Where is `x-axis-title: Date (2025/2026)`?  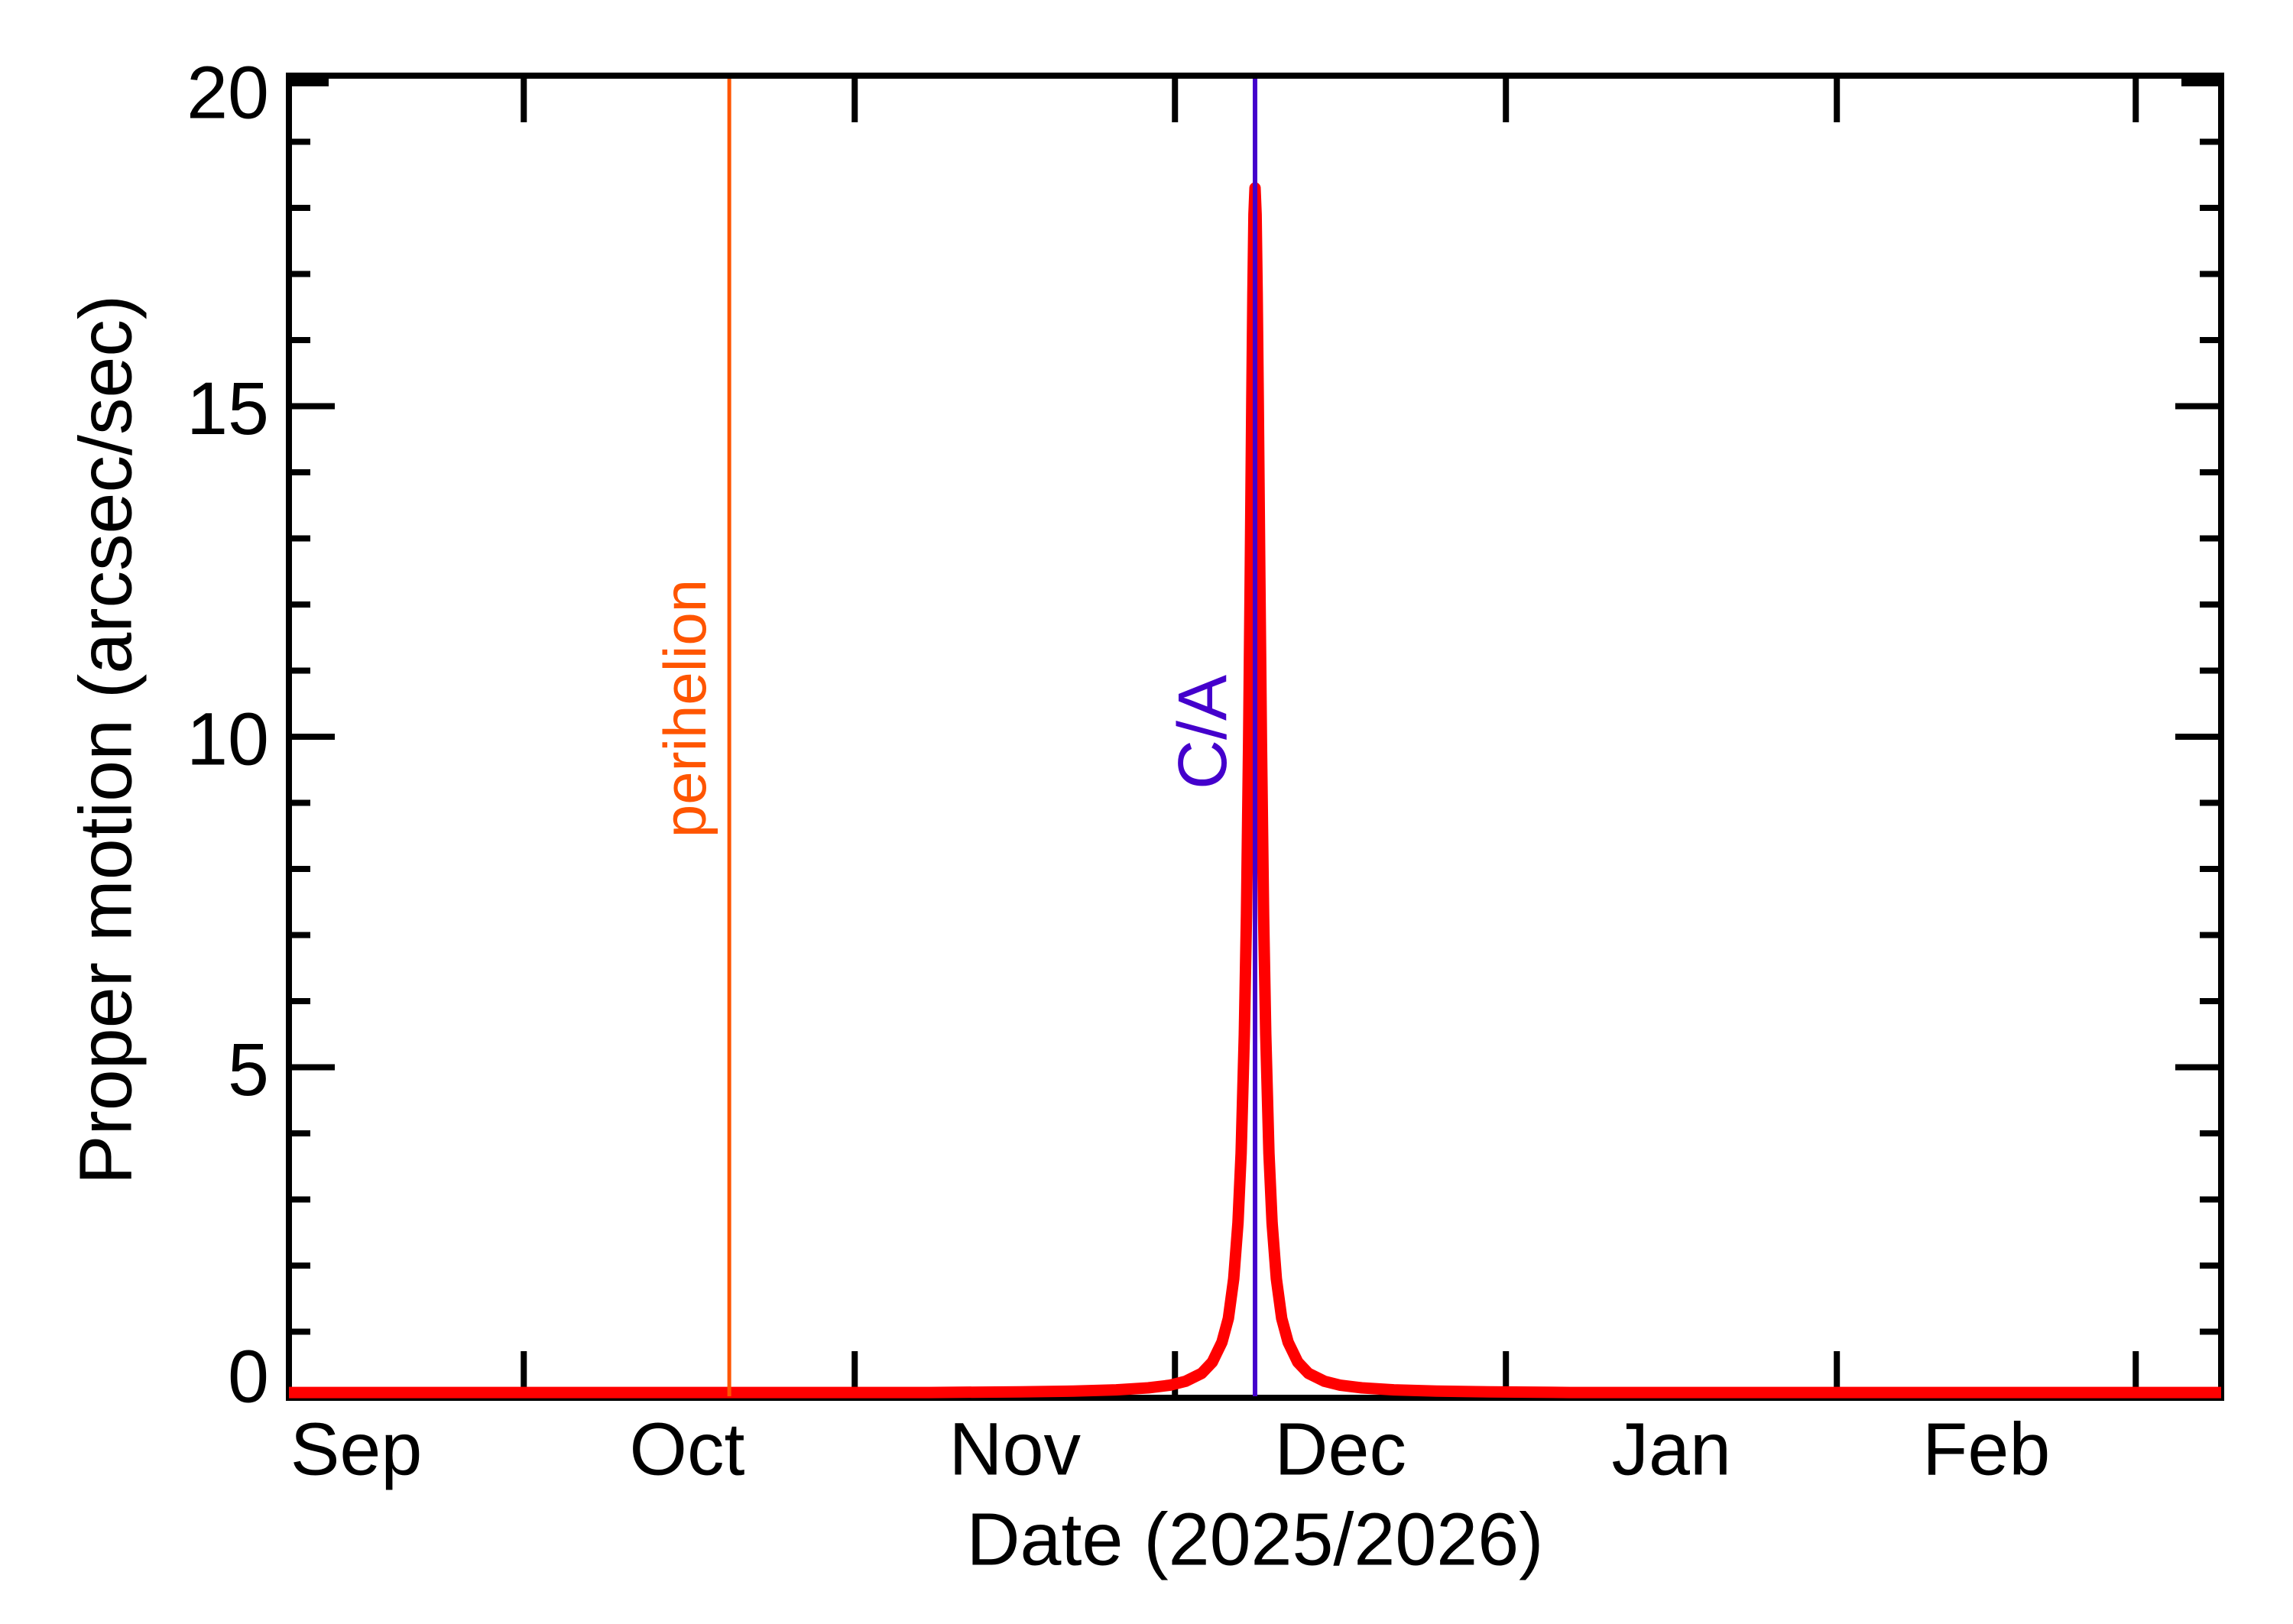 x-axis-title: Date (2025/2026) is located at coordinates (1255, 1539).